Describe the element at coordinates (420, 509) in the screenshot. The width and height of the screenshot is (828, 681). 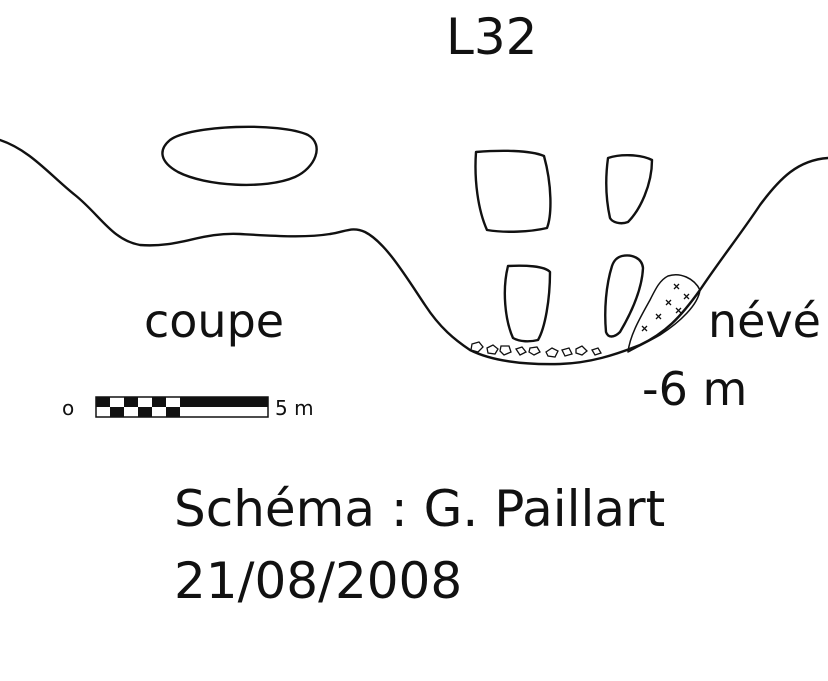
I see `author-credit: Schéma : G. Paillart` at that location.